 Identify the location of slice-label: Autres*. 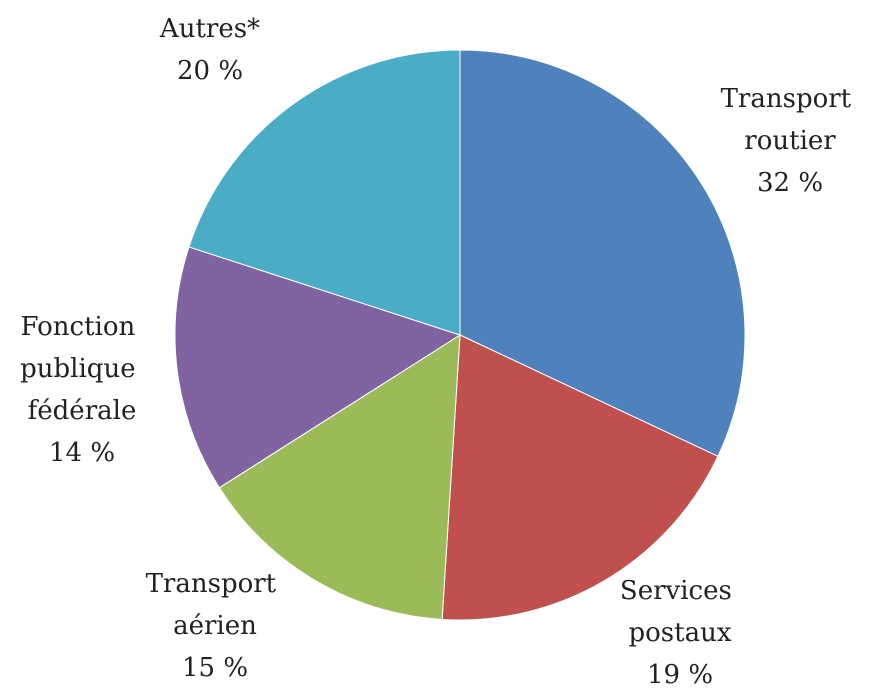
(209, 29).